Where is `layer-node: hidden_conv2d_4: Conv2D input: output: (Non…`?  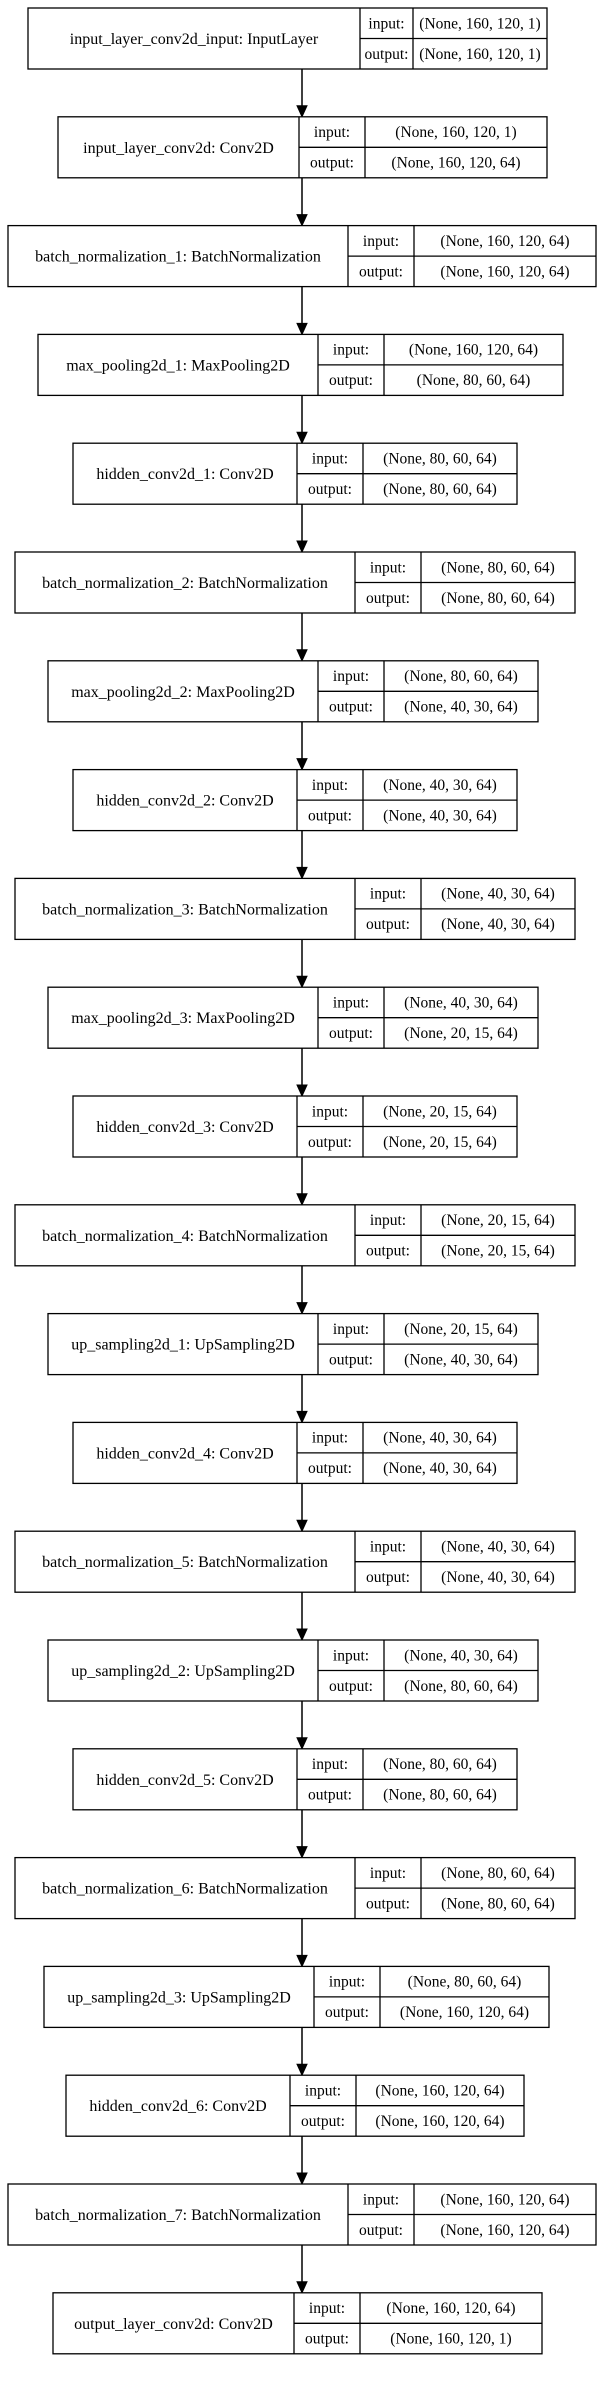
layer-node: hidden_conv2d_4: Conv2D input: output: (Non… is located at coordinates (295, 1453).